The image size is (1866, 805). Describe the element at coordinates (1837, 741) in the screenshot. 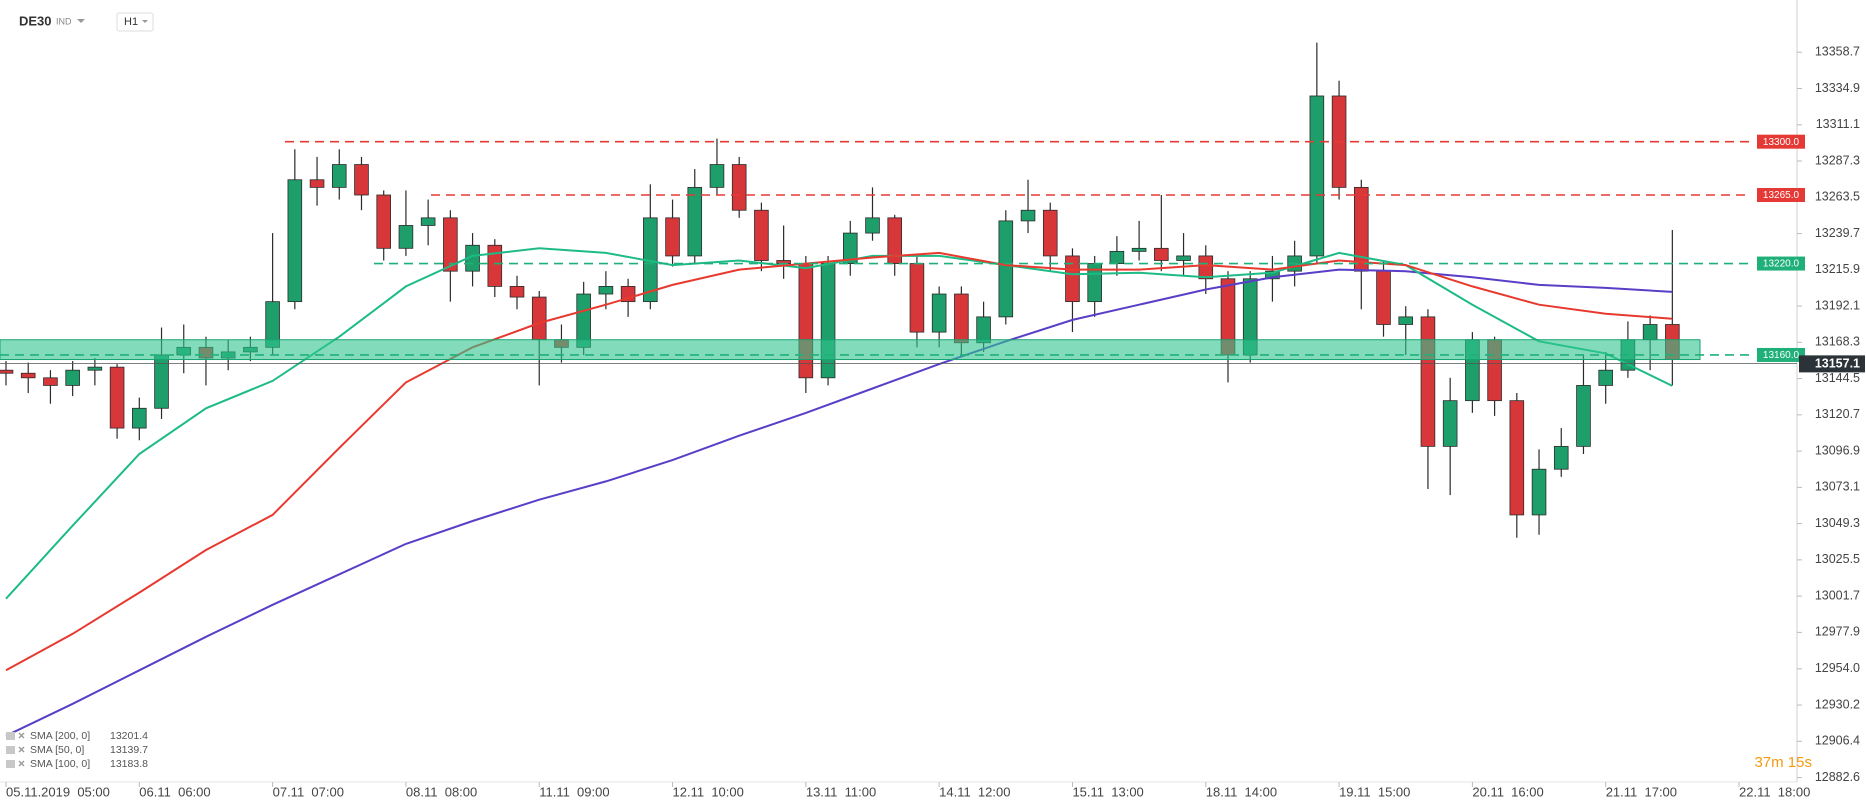

I see `y-tick-label: 12906.4` at that location.